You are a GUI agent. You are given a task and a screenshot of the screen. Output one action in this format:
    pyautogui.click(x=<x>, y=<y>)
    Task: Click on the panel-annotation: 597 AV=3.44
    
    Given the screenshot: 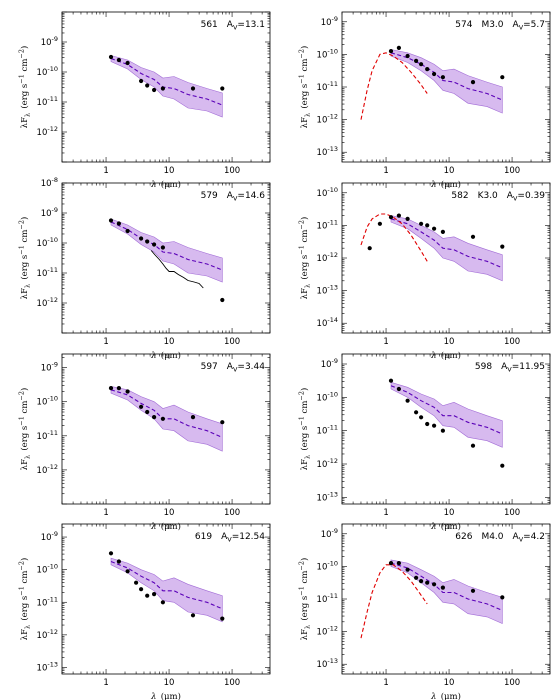 What is the action you would take?
    pyautogui.click(x=233, y=368)
    